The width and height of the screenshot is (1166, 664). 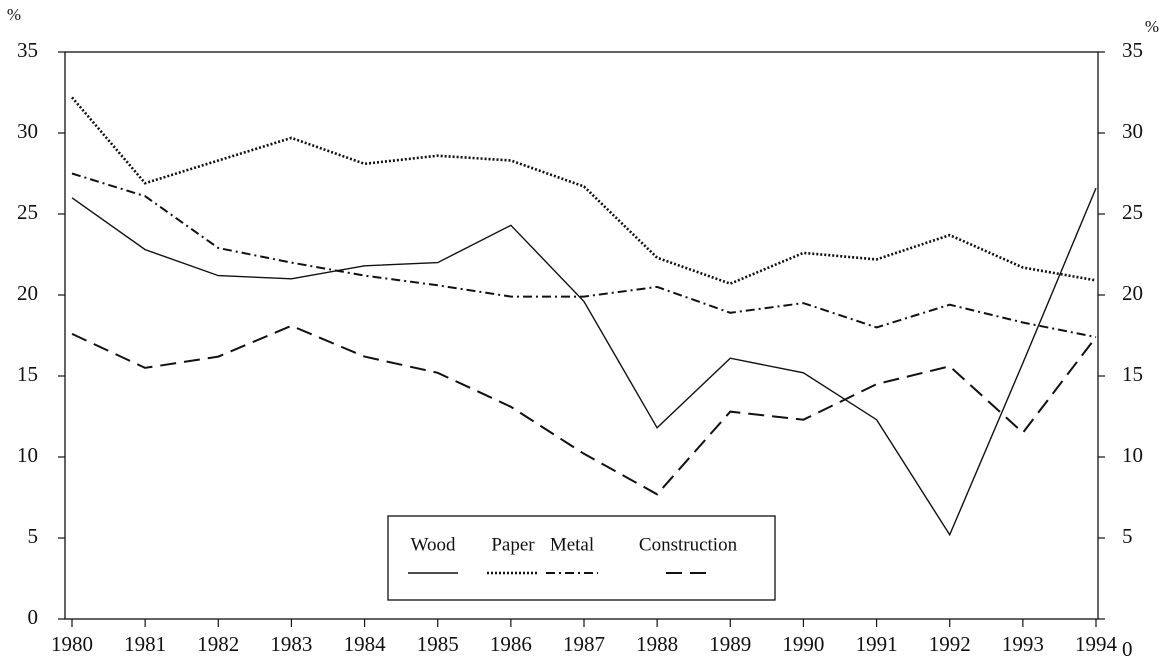 I want to click on x-tick-label: 1991, so click(x=877, y=644).